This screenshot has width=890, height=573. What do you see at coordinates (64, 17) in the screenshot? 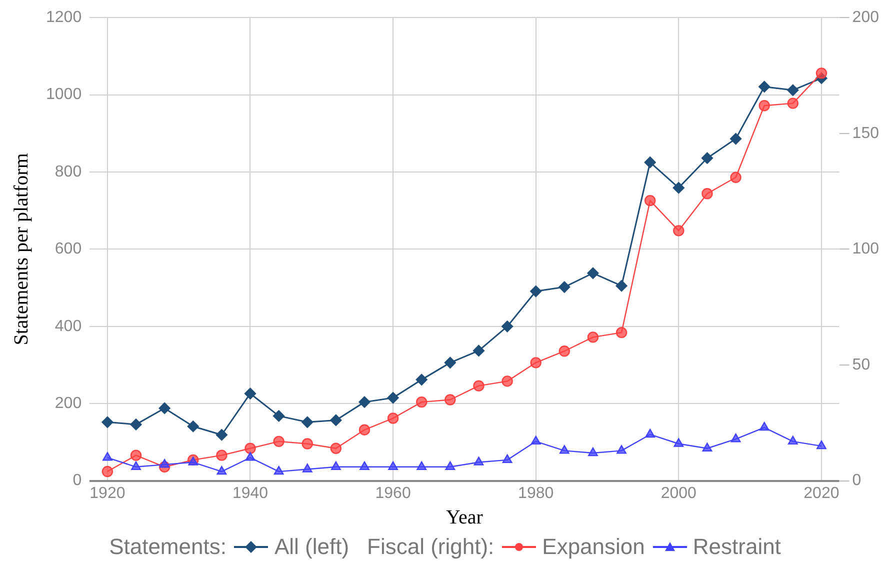
I see `y-tick-label: 1200` at bounding box center [64, 17].